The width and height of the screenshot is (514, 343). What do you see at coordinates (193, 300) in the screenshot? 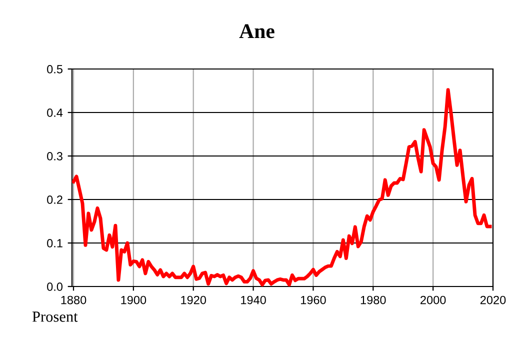
I see `x-tick-label: 1920` at bounding box center [193, 300].